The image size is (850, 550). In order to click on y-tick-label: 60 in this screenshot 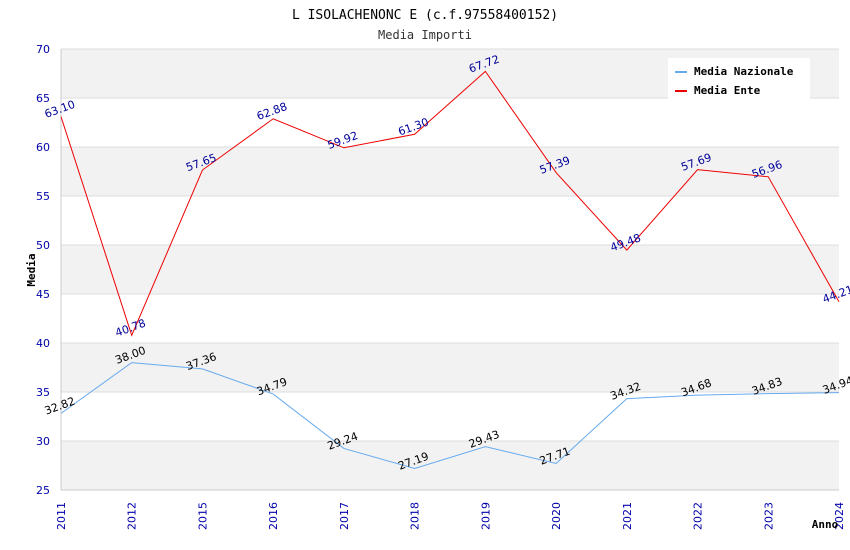, I will do `click(43, 147)`.